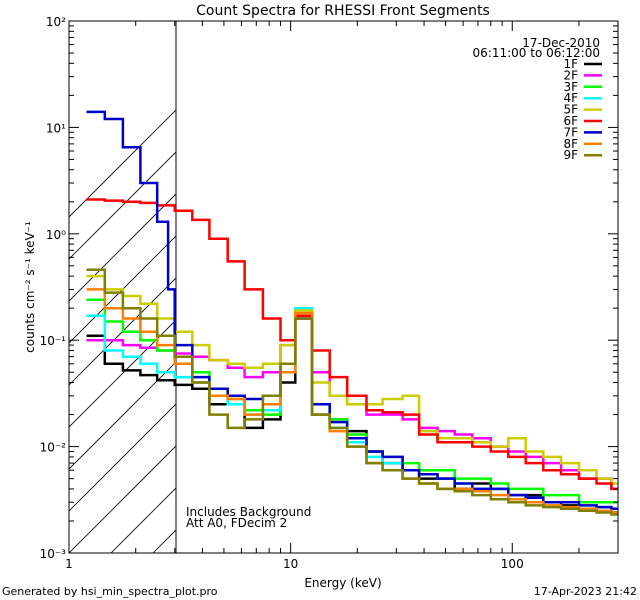 This screenshot has height=600, width=640. Describe the element at coordinates (290, 564) in the screenshot. I see `x-tick-label: 10` at that location.